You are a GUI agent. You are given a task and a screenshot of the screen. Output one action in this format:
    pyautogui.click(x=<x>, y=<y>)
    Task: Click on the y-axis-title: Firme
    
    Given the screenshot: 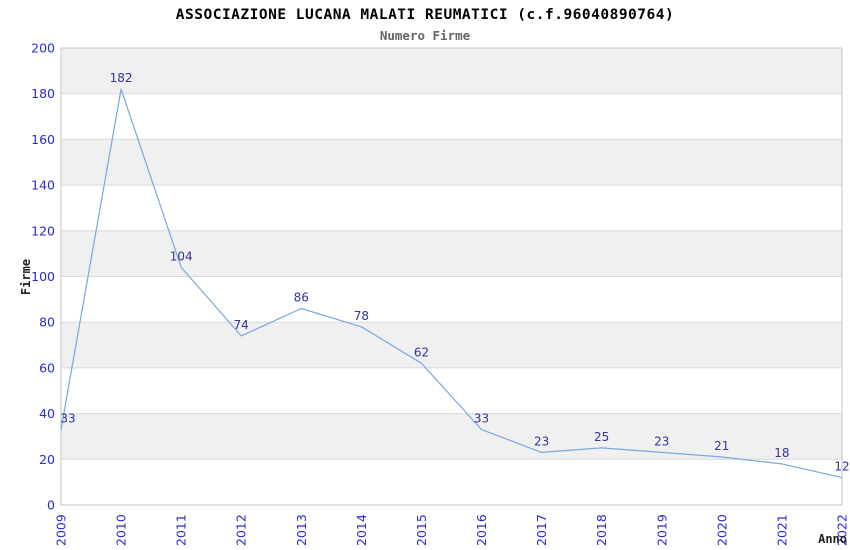 What is the action you would take?
    pyautogui.click(x=26, y=277)
    